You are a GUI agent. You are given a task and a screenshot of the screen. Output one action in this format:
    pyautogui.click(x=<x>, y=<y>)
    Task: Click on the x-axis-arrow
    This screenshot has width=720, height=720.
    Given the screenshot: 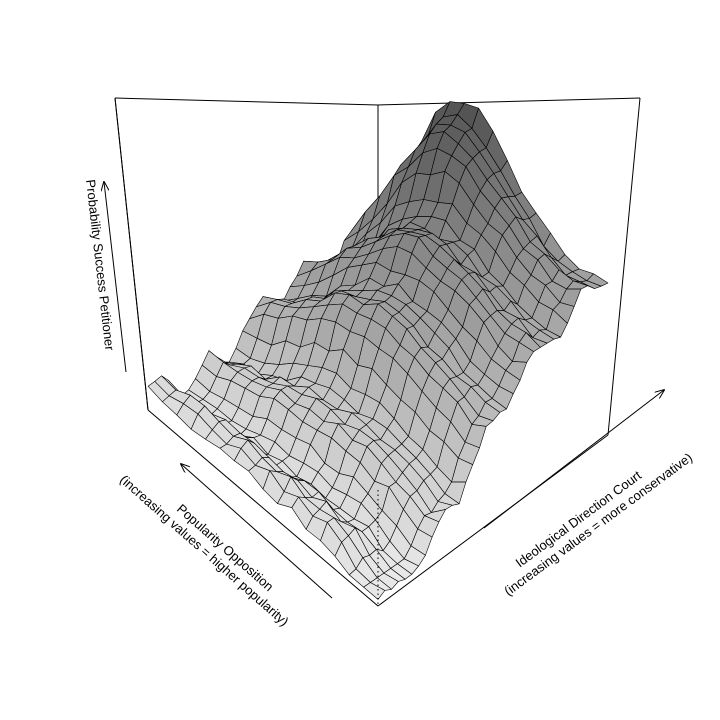 What is the action you would take?
    pyautogui.click(x=573, y=459)
    